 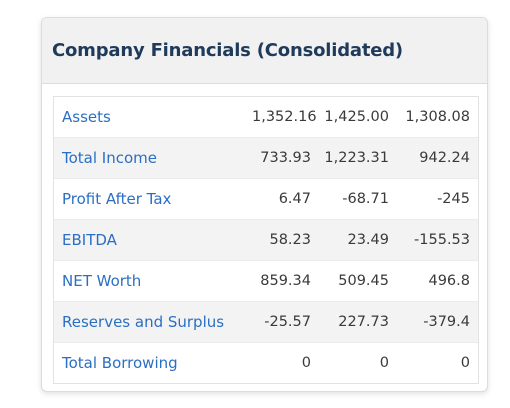 What do you see at coordinates (287, 322) in the screenshot?
I see `table-cell: -25.57` at bounding box center [287, 322].